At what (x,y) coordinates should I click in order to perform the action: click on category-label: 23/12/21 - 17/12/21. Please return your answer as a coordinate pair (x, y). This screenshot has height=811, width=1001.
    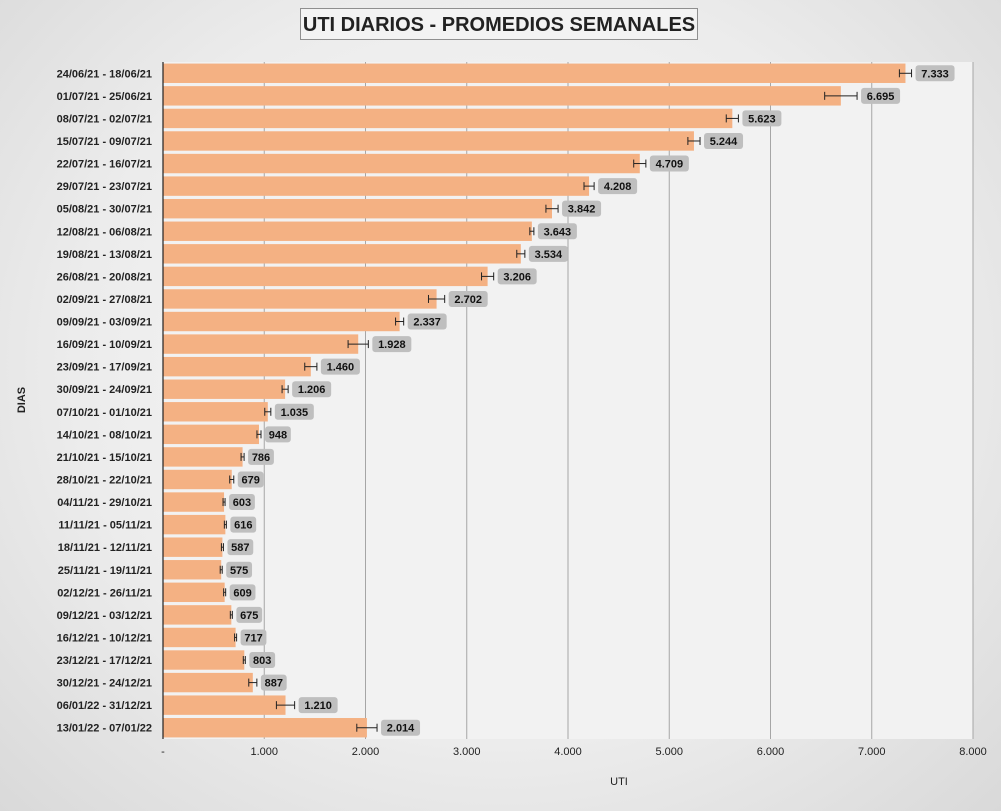
    Looking at the image, I should click on (104, 661).